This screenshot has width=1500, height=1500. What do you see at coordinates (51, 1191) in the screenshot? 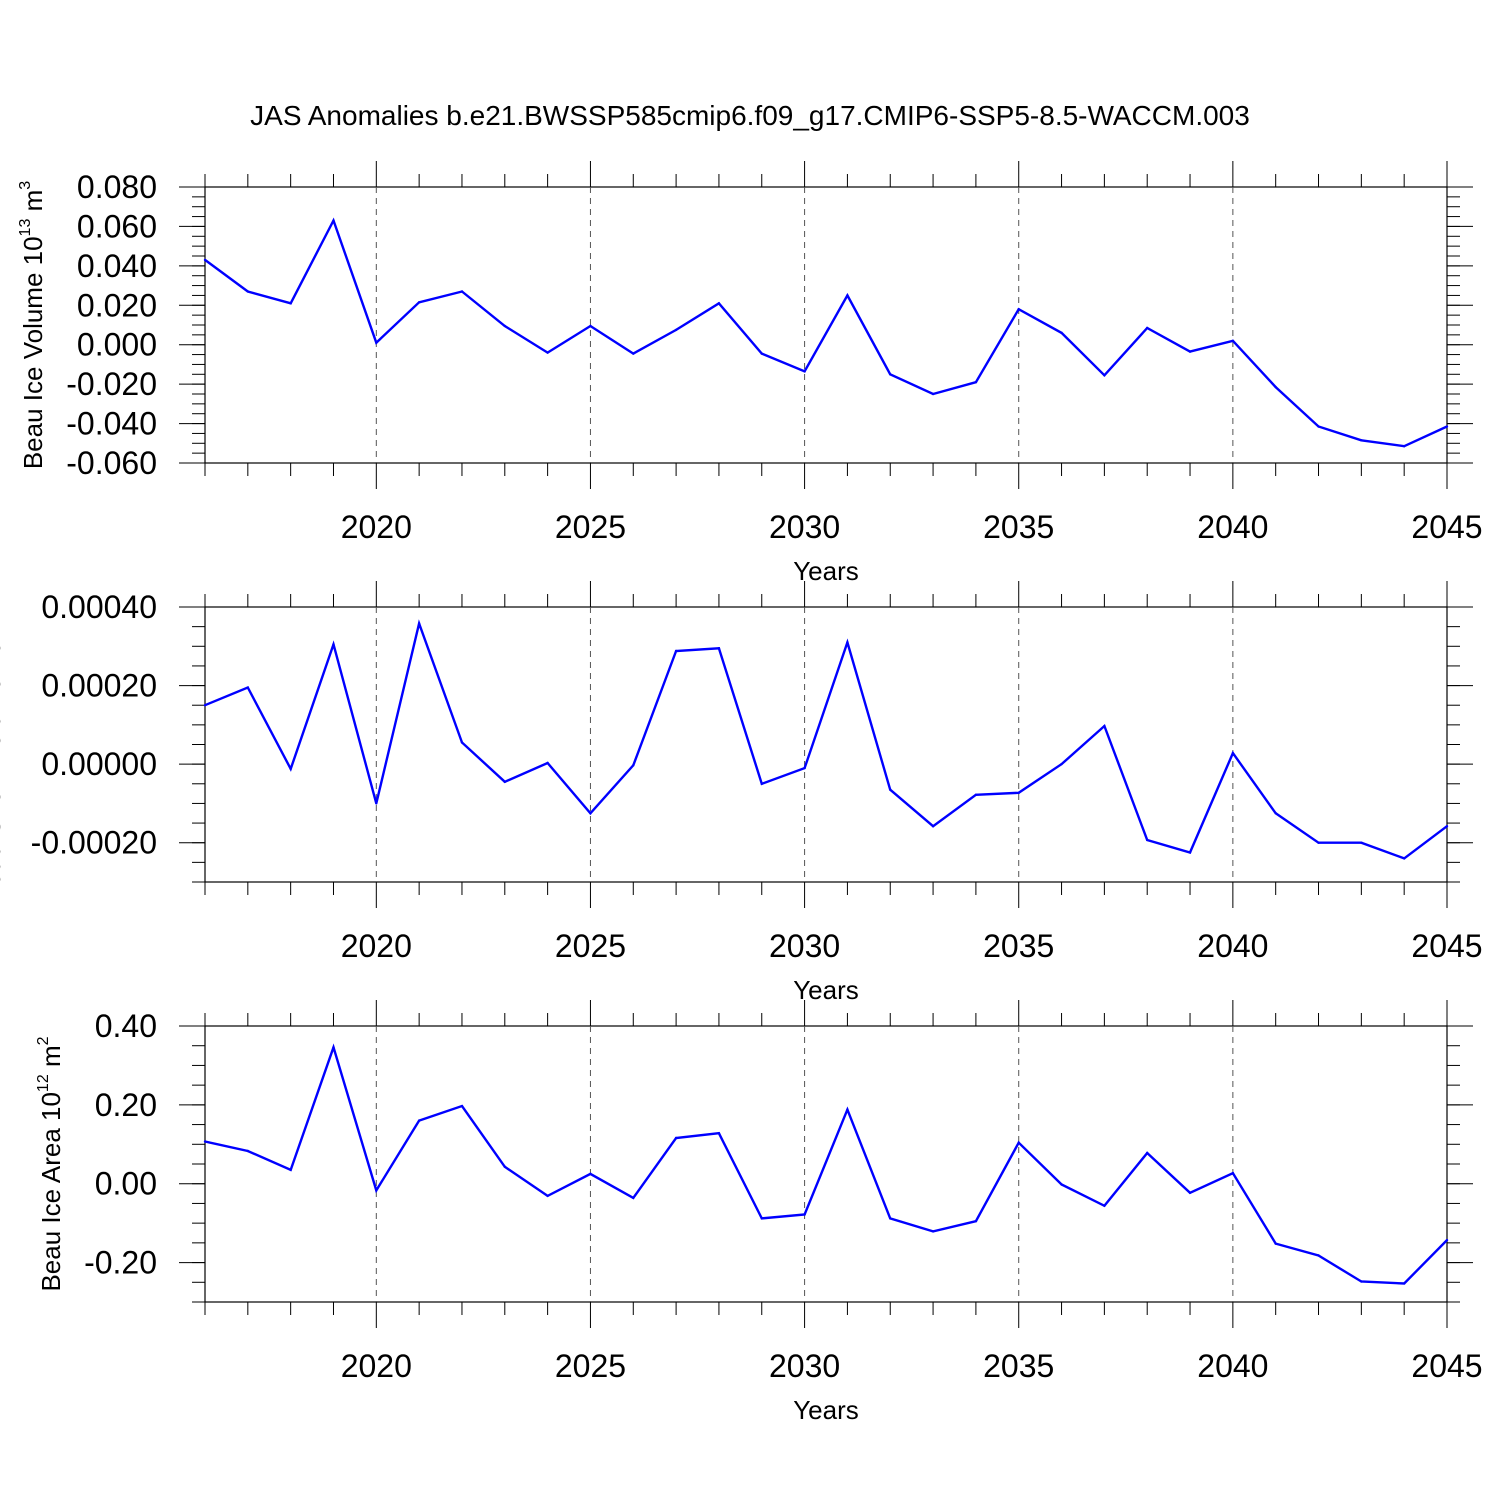
I see `y-axis-title-text: Beau Ice Area 10` at bounding box center [51, 1191].